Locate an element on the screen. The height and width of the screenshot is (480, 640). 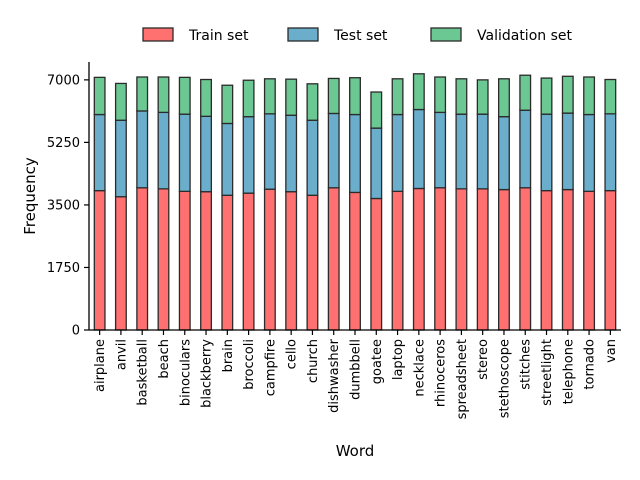
y-tick-label: 0 is located at coordinates (76, 331).